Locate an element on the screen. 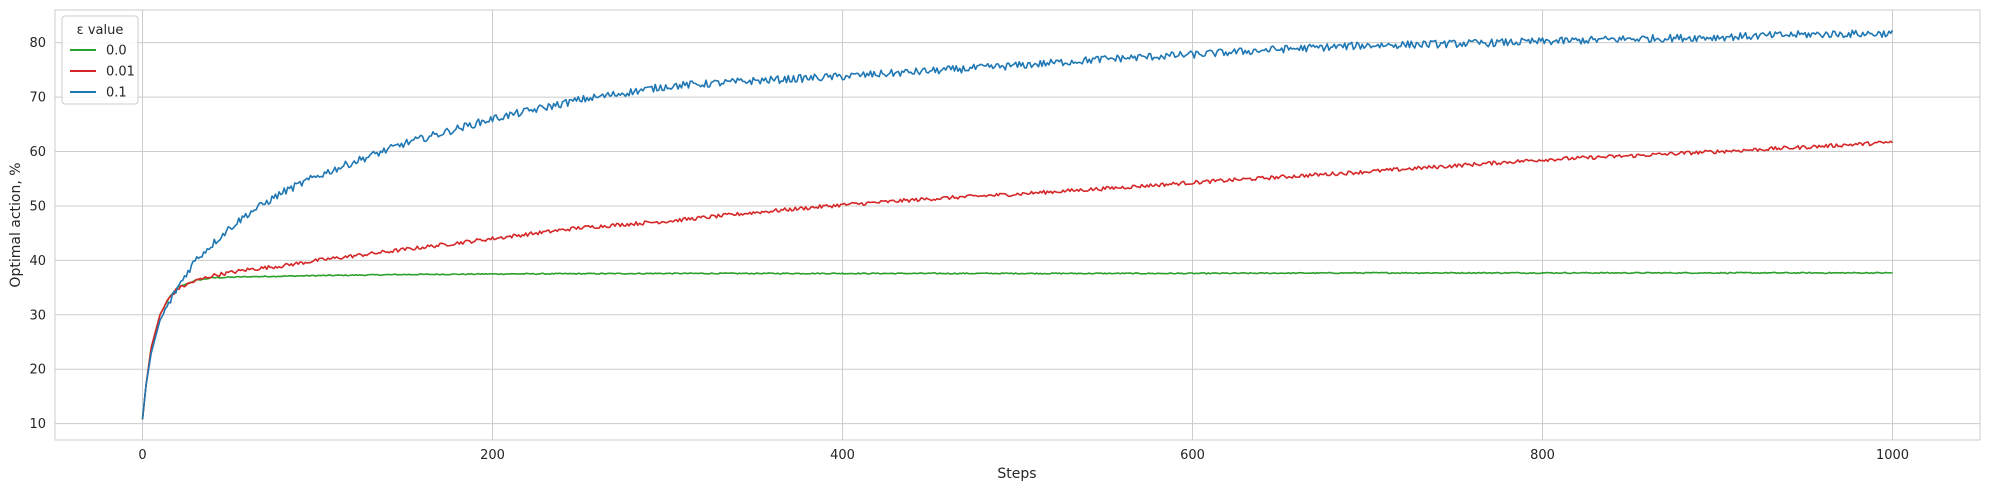  legend-label: 0.01 is located at coordinates (120, 72).